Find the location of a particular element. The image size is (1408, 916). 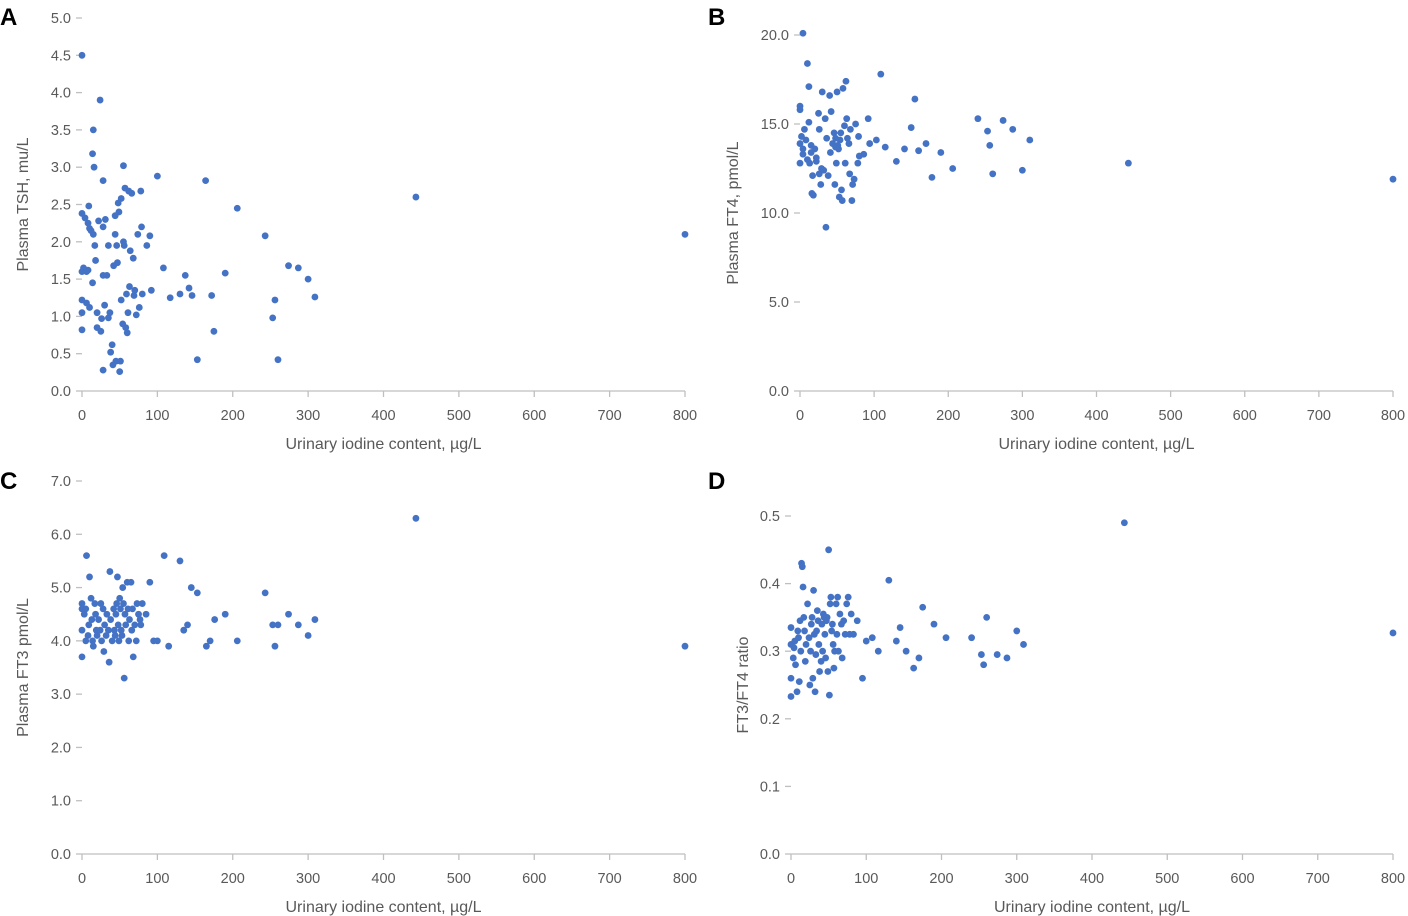

panel-a-y-tick-label: 4.5 is located at coordinates (61, 56).